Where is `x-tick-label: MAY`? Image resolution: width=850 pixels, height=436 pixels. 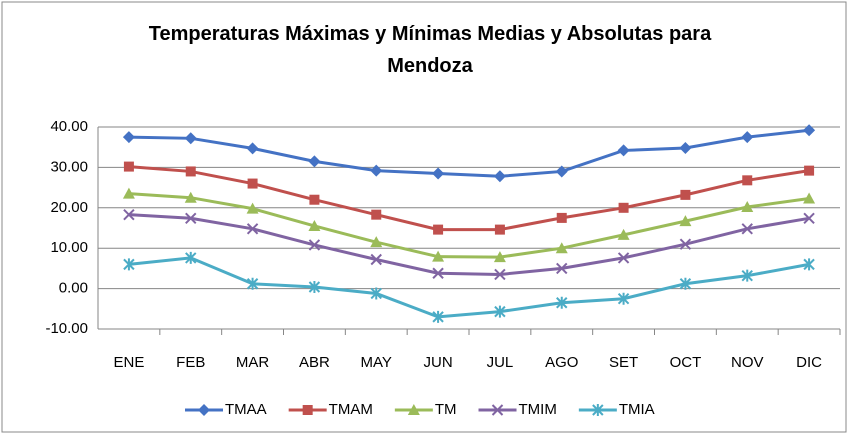 x-tick-label: MAY is located at coordinates (376, 362).